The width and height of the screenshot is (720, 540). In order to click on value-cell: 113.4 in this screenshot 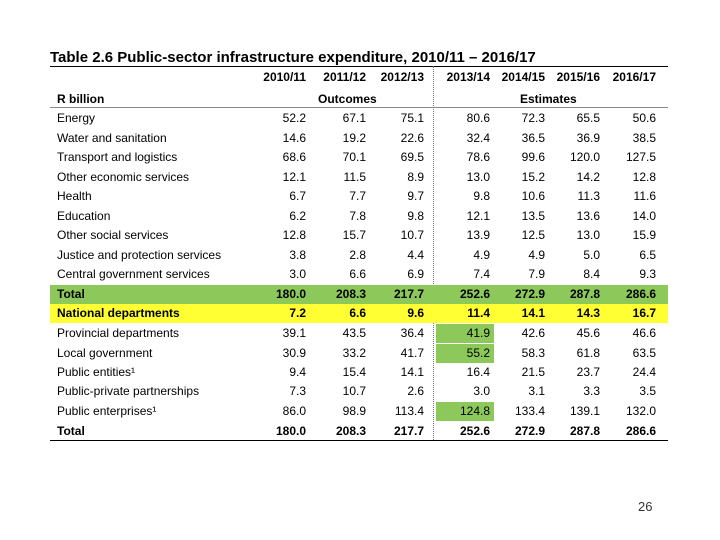, I will do `click(409, 411)`.